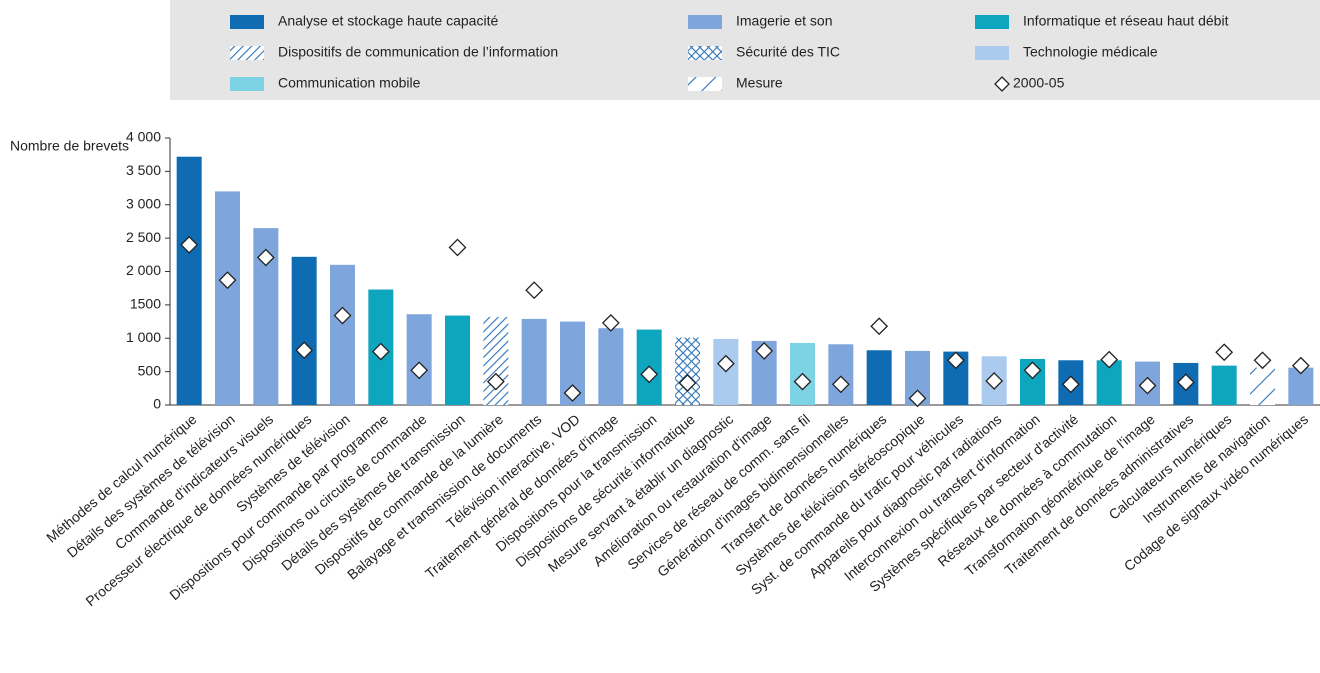 This screenshot has height=673, width=1320. What do you see at coordinates (1090, 52) in the screenshot?
I see `legend-label: Technologie médicale` at bounding box center [1090, 52].